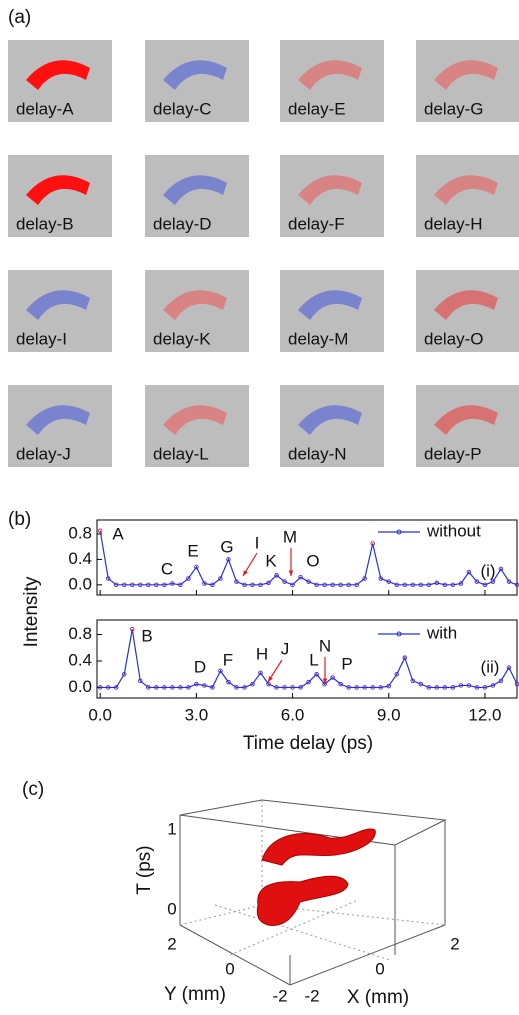 Image resolution: width=519 pixels, height=1015 pixels. What do you see at coordinates (294, 927) in the screenshot?
I see `grid-line` at bounding box center [294, 927].